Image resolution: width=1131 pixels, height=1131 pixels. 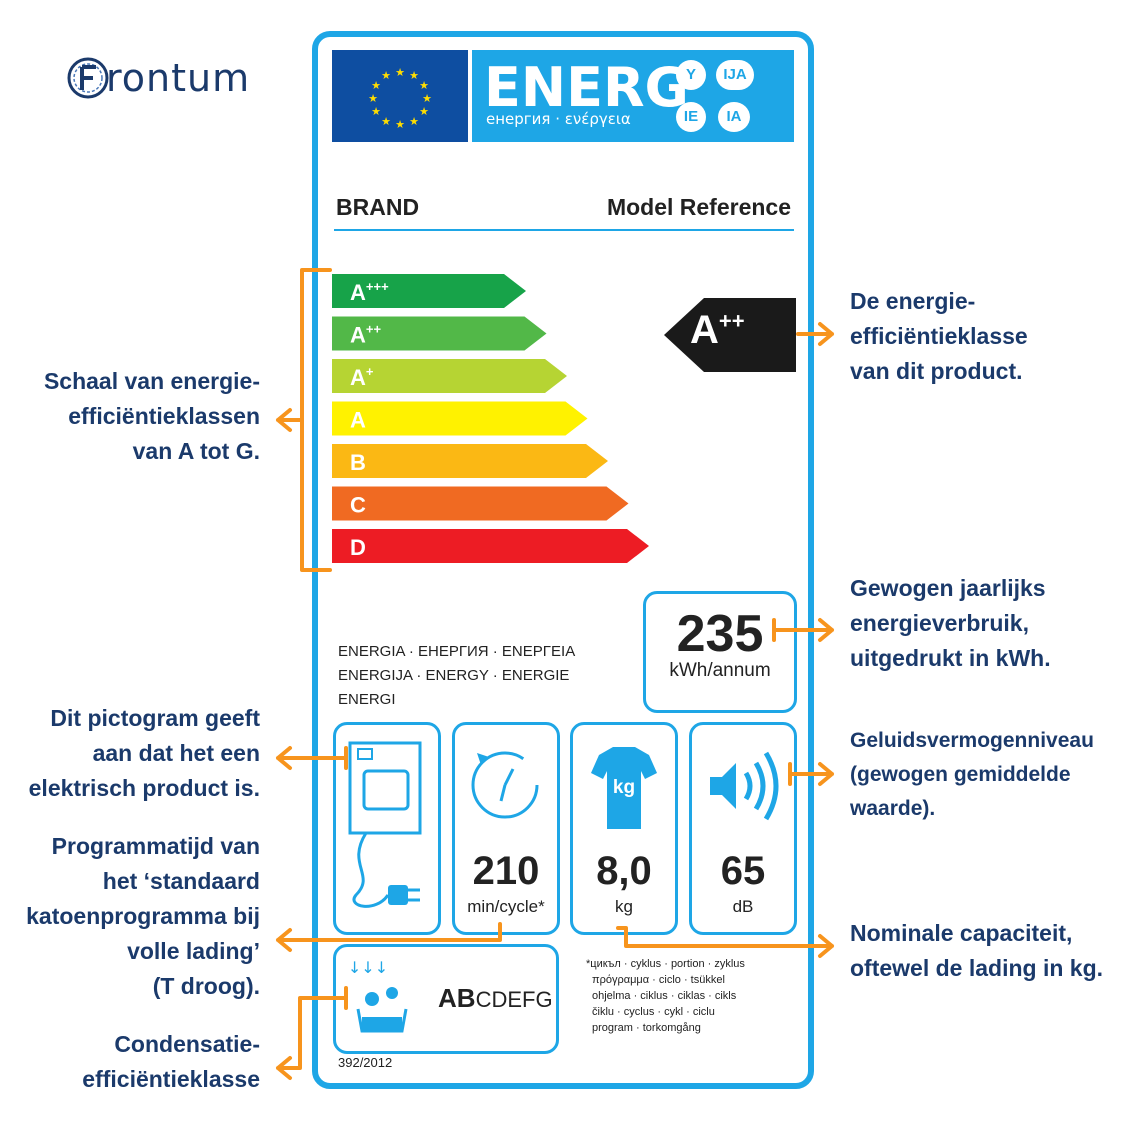 I want to click on program-time-box: 210 min/cycle*, so click(x=506, y=828).